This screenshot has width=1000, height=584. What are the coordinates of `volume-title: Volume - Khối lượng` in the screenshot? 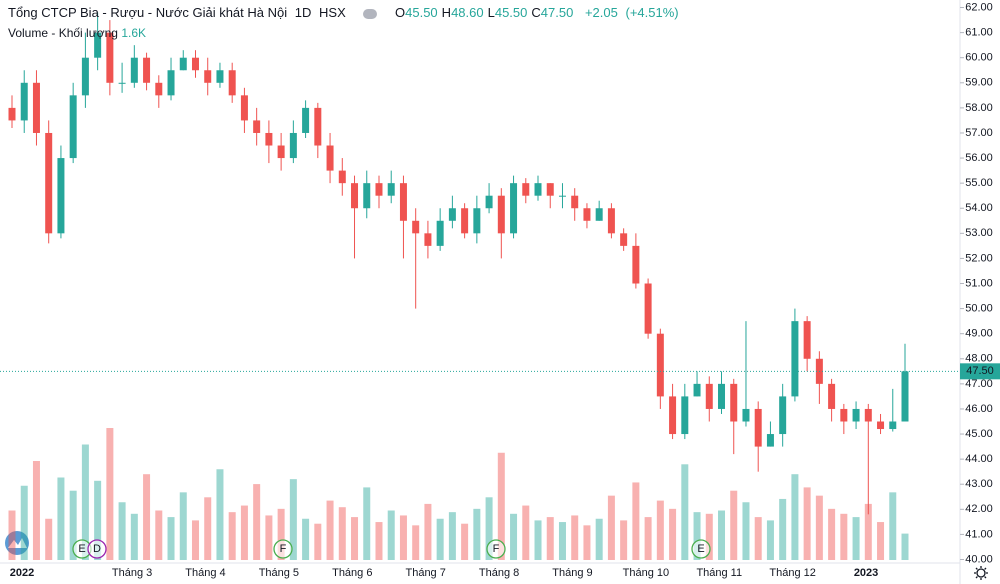 It's located at (63, 33).